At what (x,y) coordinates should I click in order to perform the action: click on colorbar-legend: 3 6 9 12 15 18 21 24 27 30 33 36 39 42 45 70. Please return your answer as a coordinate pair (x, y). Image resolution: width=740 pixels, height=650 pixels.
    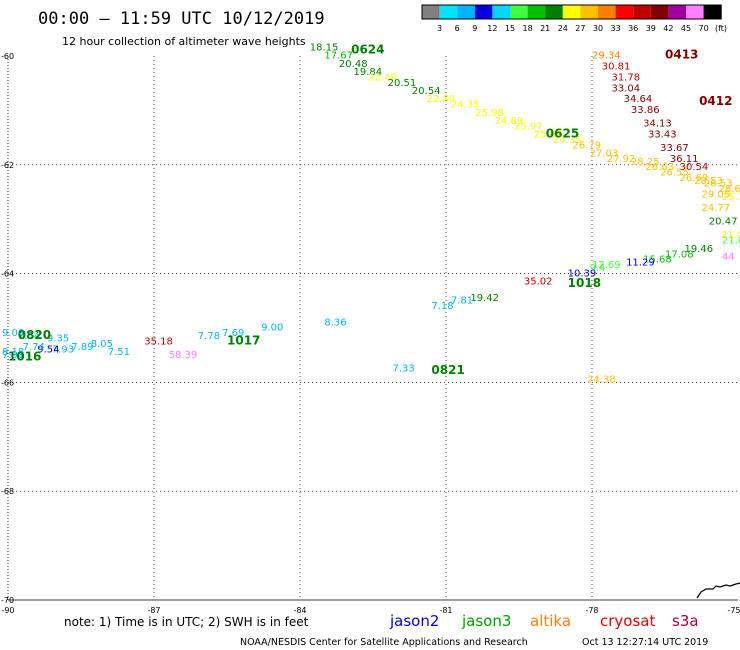
    Looking at the image, I should click on (571, 18).